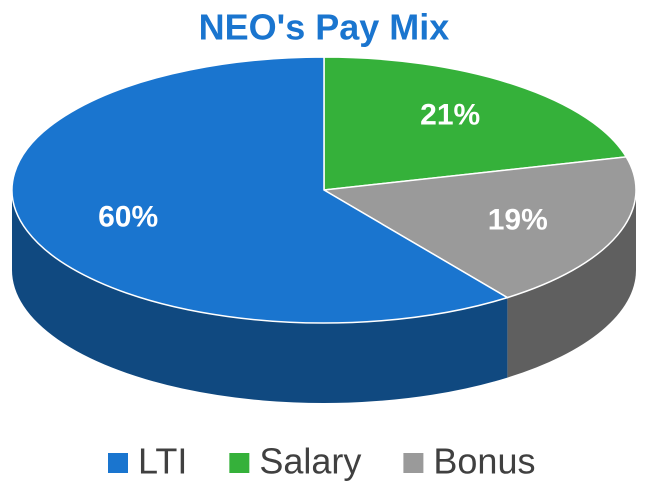 This screenshot has height=496, width=648. What do you see at coordinates (450, 114) in the screenshot?
I see `data-label: 21%` at bounding box center [450, 114].